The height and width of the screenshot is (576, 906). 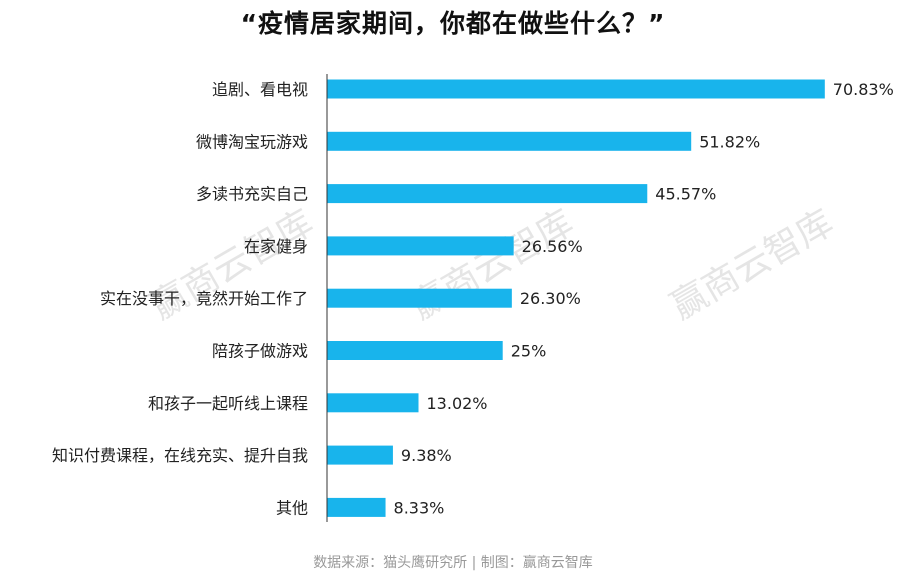 I want to click on category-label-5: 陪孩子做游戏, so click(x=260, y=351).